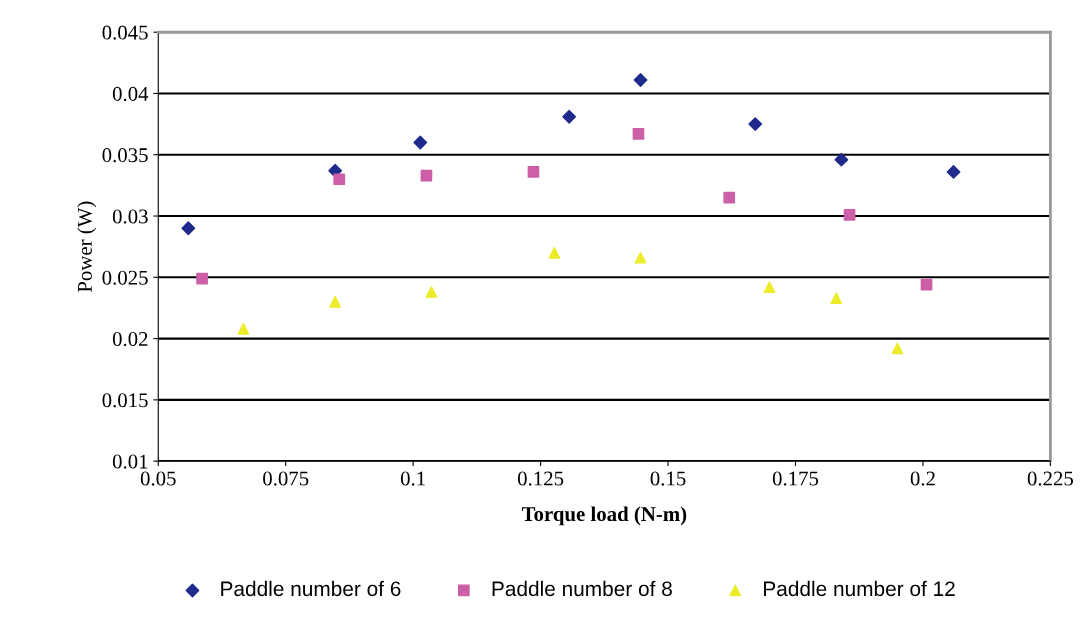  Describe the element at coordinates (125, 155) in the screenshot. I see `y-tick-label: 0.035` at that location.